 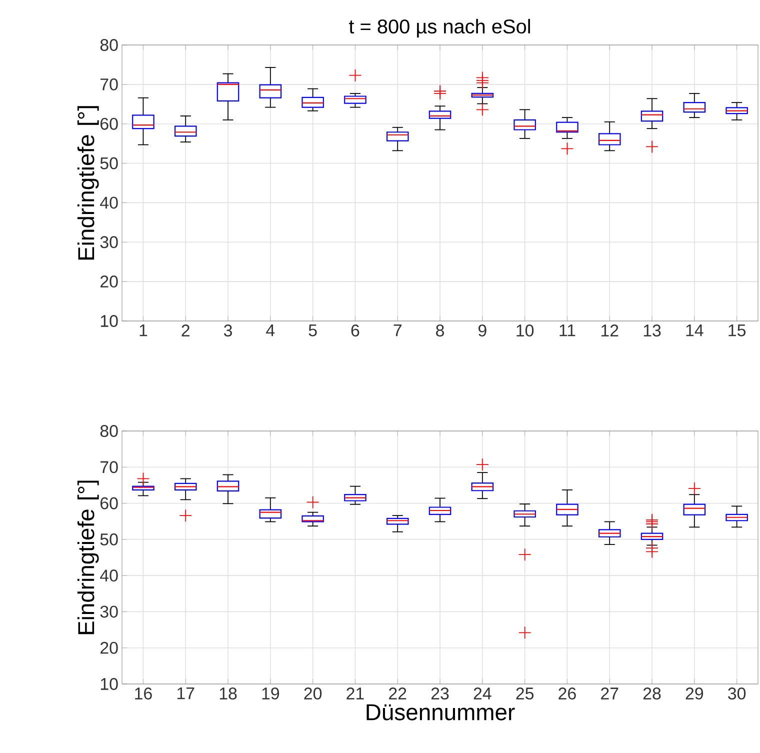 What do you see at coordinates (652, 694) in the screenshot?
I see `x-tick-label: 28` at bounding box center [652, 694].